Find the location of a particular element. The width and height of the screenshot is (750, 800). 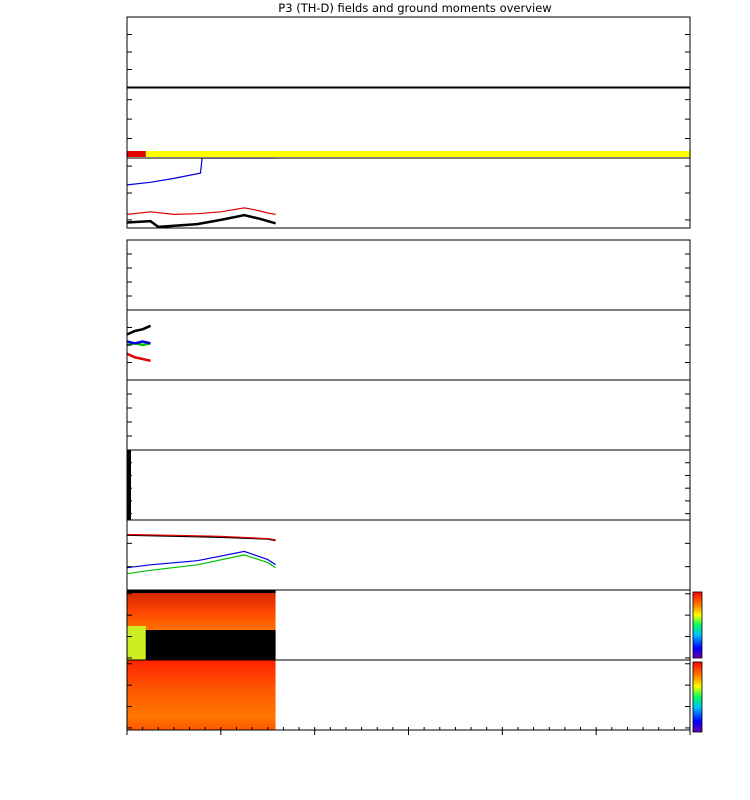

series-vt is located at coordinates (139, 330).